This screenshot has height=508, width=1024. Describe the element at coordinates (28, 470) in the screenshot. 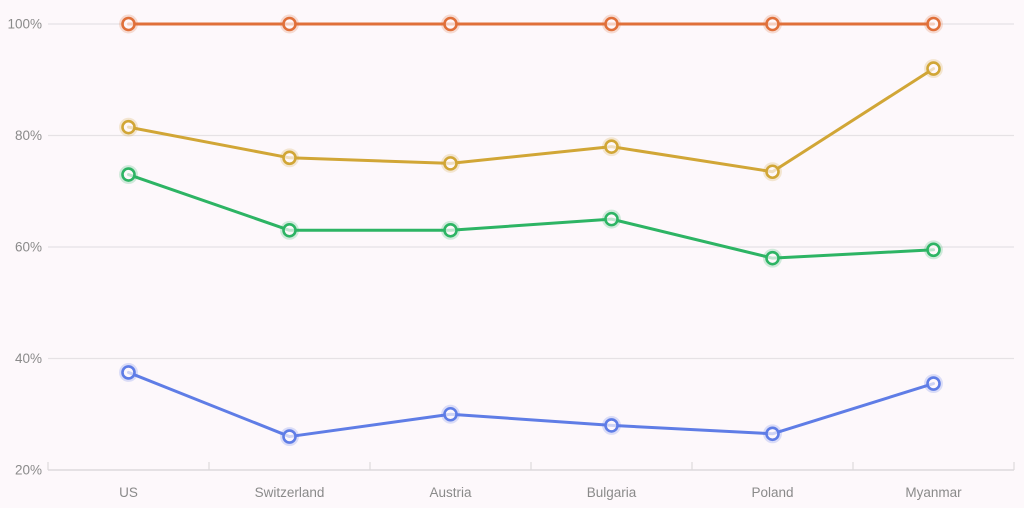

I see `y-axis-tick-label: 20%` at that location.